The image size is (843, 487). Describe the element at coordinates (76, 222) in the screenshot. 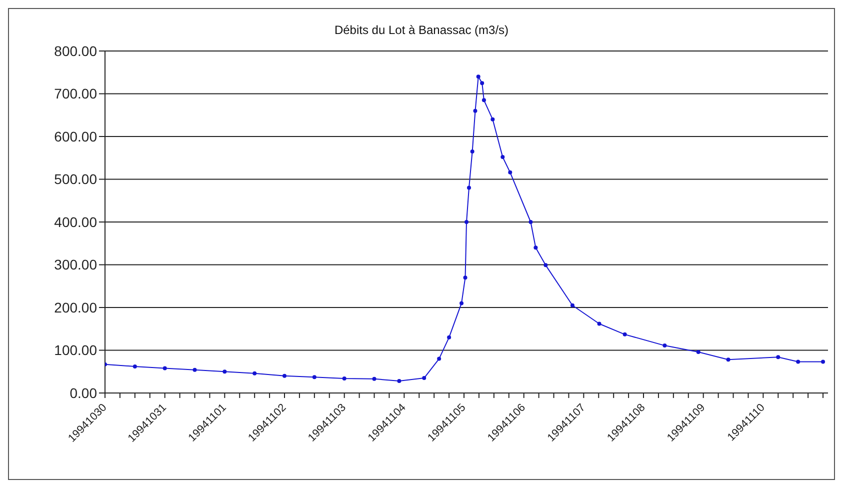

I see `y-tick-label: 400.00` at that location.